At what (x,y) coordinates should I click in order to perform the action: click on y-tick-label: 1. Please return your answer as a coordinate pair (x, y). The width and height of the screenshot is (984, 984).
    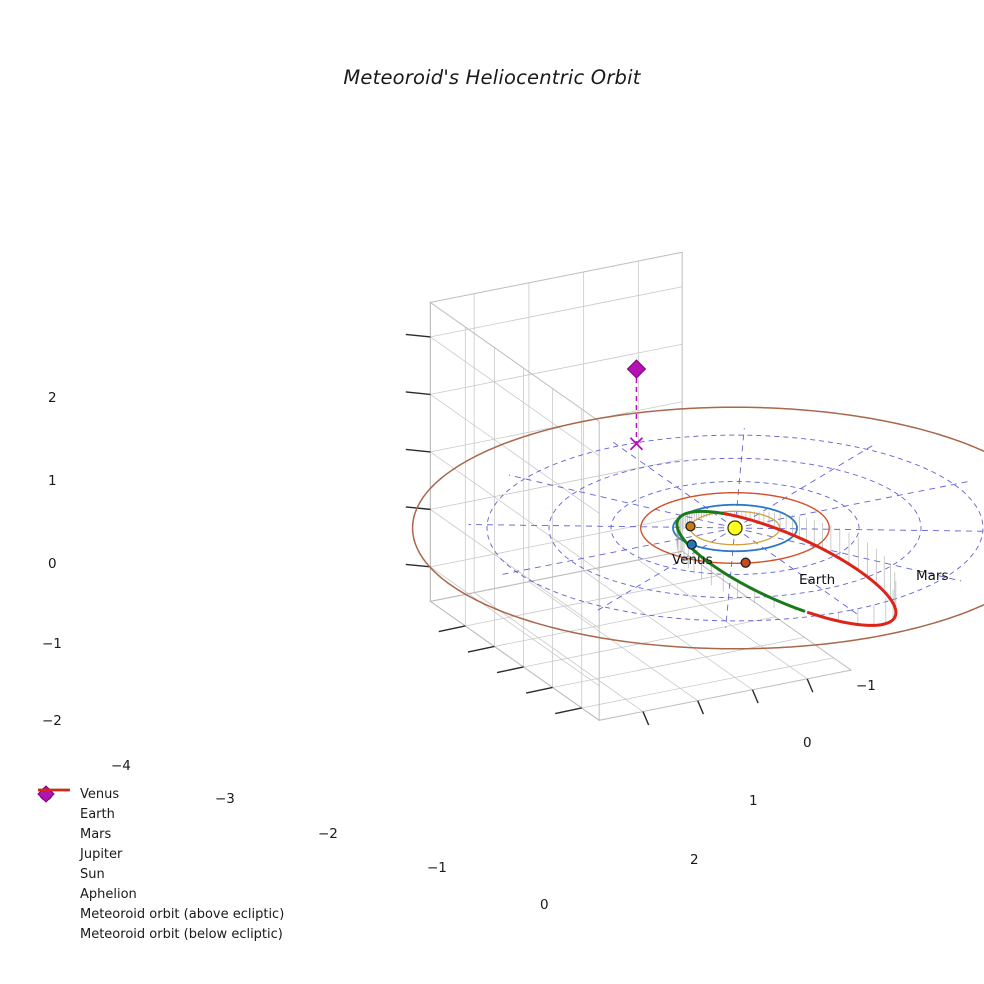
    Looking at the image, I should click on (753, 801).